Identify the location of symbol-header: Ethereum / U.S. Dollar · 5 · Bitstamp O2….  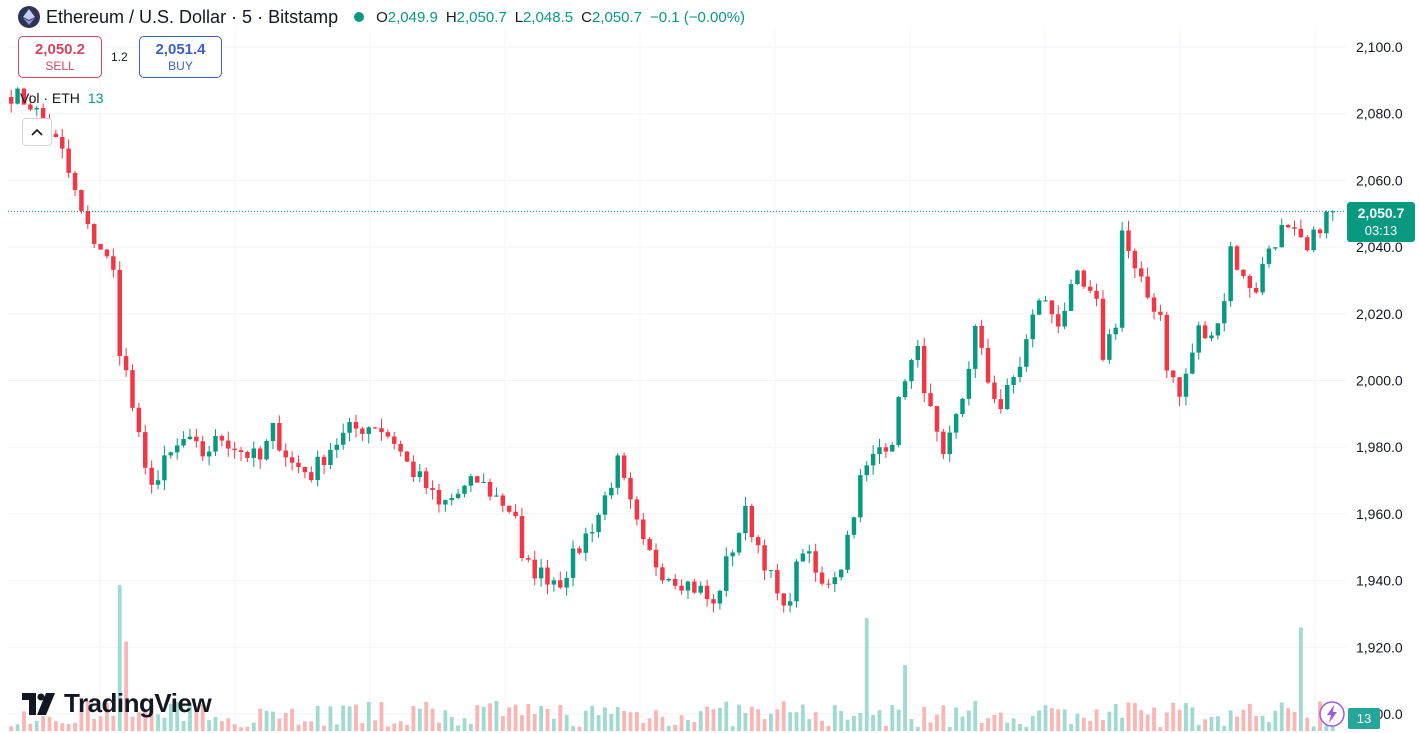
(381, 17).